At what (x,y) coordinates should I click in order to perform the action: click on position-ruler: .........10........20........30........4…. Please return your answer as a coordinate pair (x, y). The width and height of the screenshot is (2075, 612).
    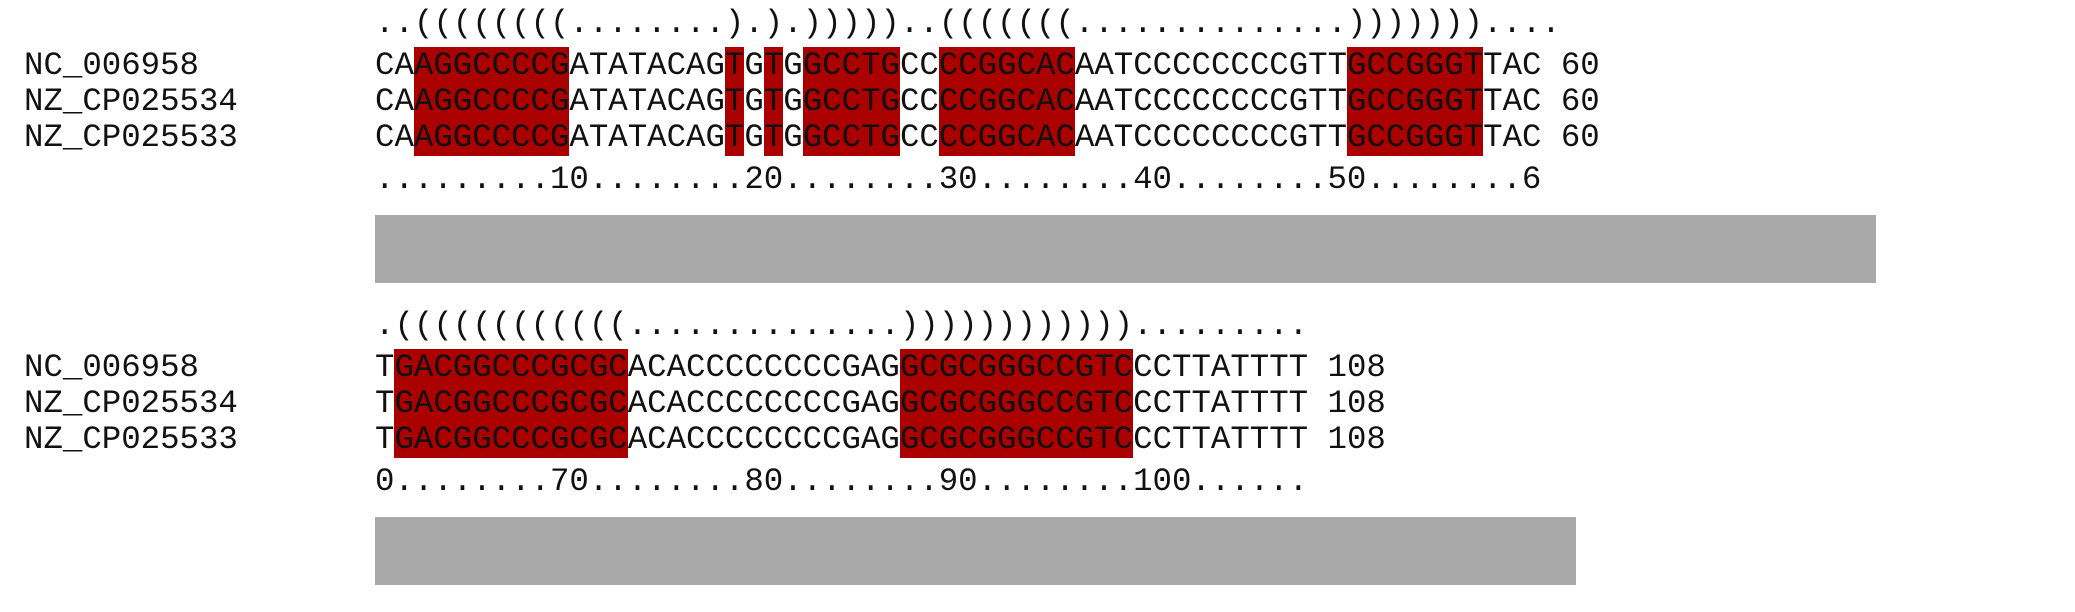
    Looking at the image, I should click on (958, 179).